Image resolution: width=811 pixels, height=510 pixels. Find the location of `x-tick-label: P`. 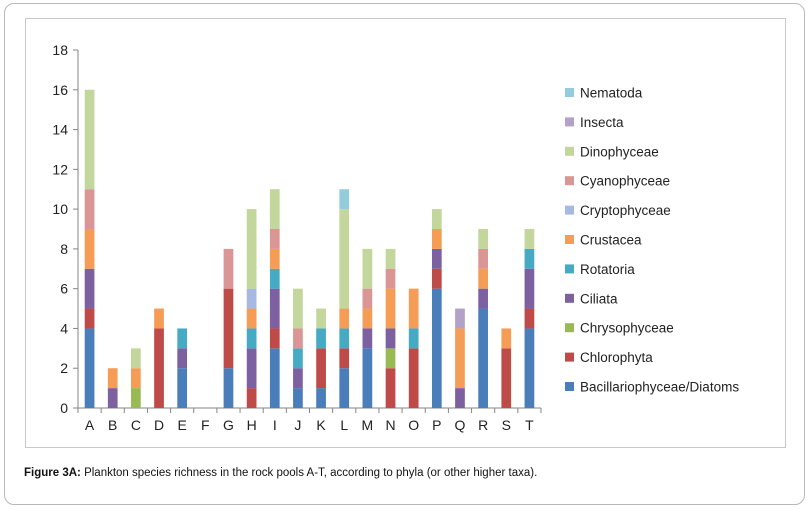

x-tick-label: P is located at coordinates (436, 425).